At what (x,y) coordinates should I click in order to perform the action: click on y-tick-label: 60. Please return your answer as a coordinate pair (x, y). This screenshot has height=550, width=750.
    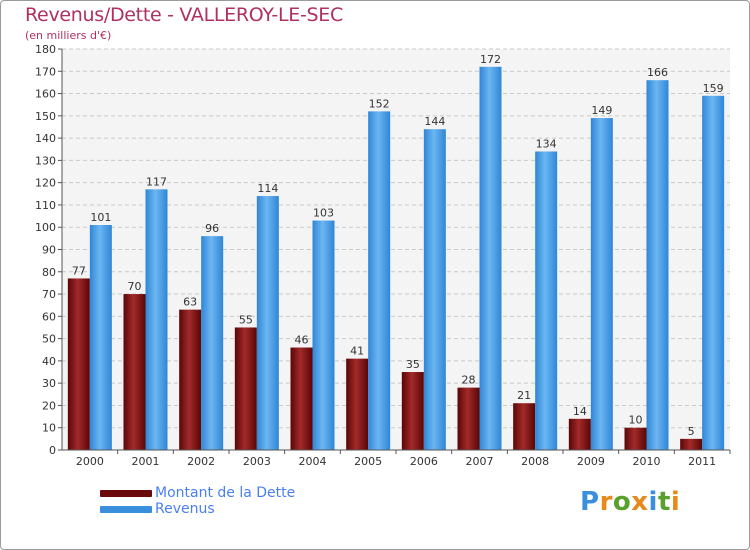
    Looking at the image, I should click on (49, 316).